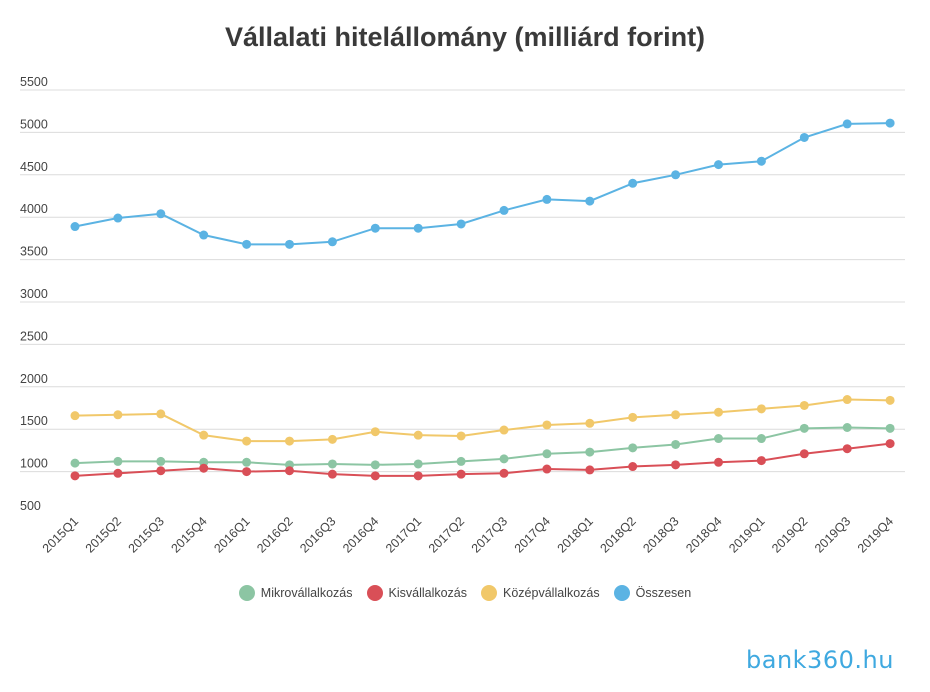  Describe the element at coordinates (820, 660) in the screenshot. I see `brand-logo: bank360.hu` at that location.